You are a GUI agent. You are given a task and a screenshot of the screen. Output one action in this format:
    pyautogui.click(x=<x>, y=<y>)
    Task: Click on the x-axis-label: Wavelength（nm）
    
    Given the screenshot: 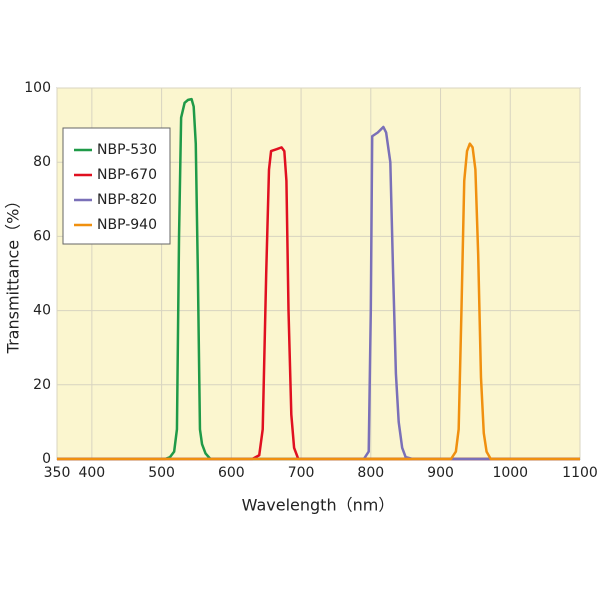 What is the action you would take?
    pyautogui.click(x=318, y=505)
    